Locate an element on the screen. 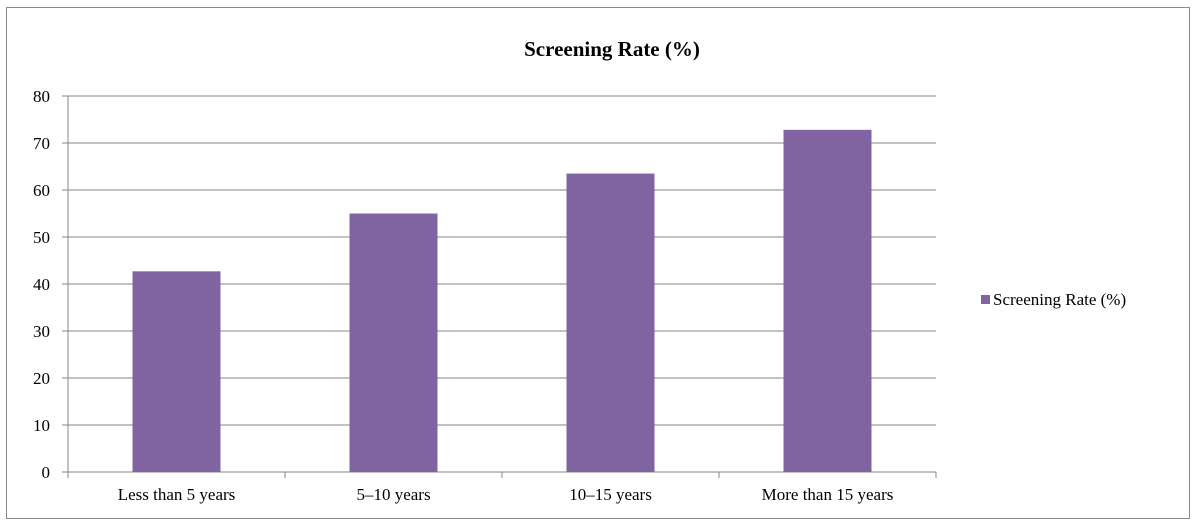  y-tick-label: 10 is located at coordinates (41, 425).